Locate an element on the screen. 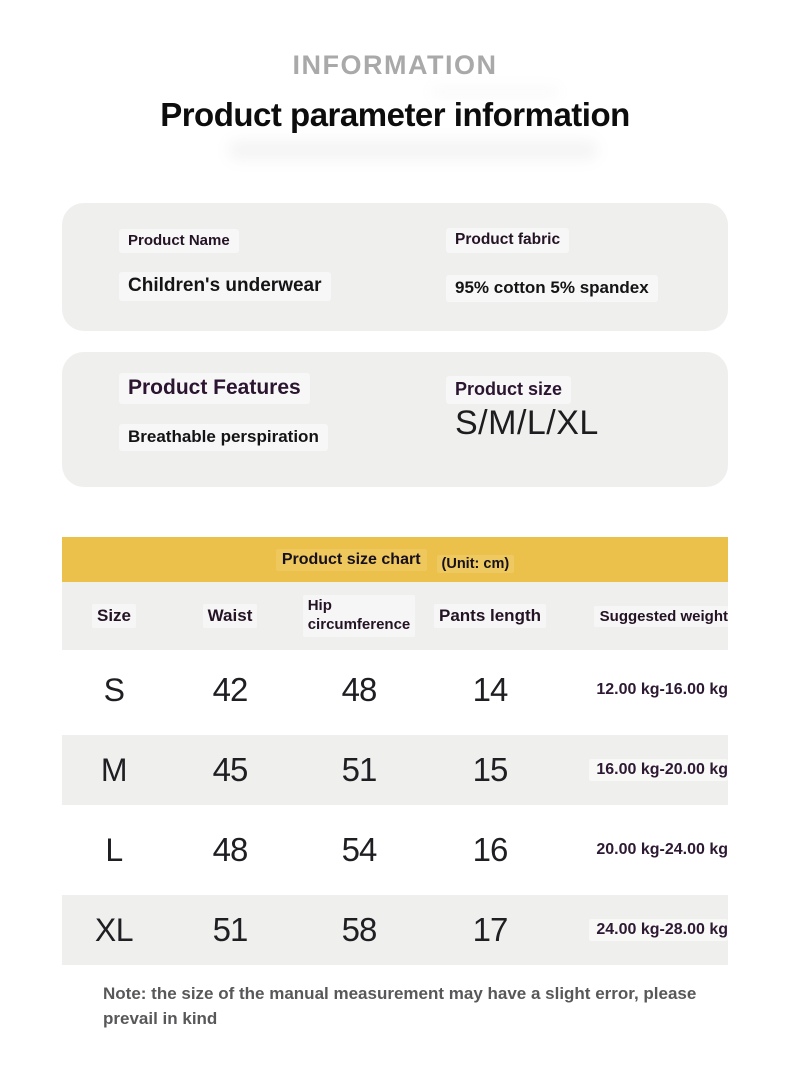 Image resolution: width=790 pixels, height=1065 pixels. product-fabric-value: 95% cotton 5% spandex is located at coordinates (552, 288).